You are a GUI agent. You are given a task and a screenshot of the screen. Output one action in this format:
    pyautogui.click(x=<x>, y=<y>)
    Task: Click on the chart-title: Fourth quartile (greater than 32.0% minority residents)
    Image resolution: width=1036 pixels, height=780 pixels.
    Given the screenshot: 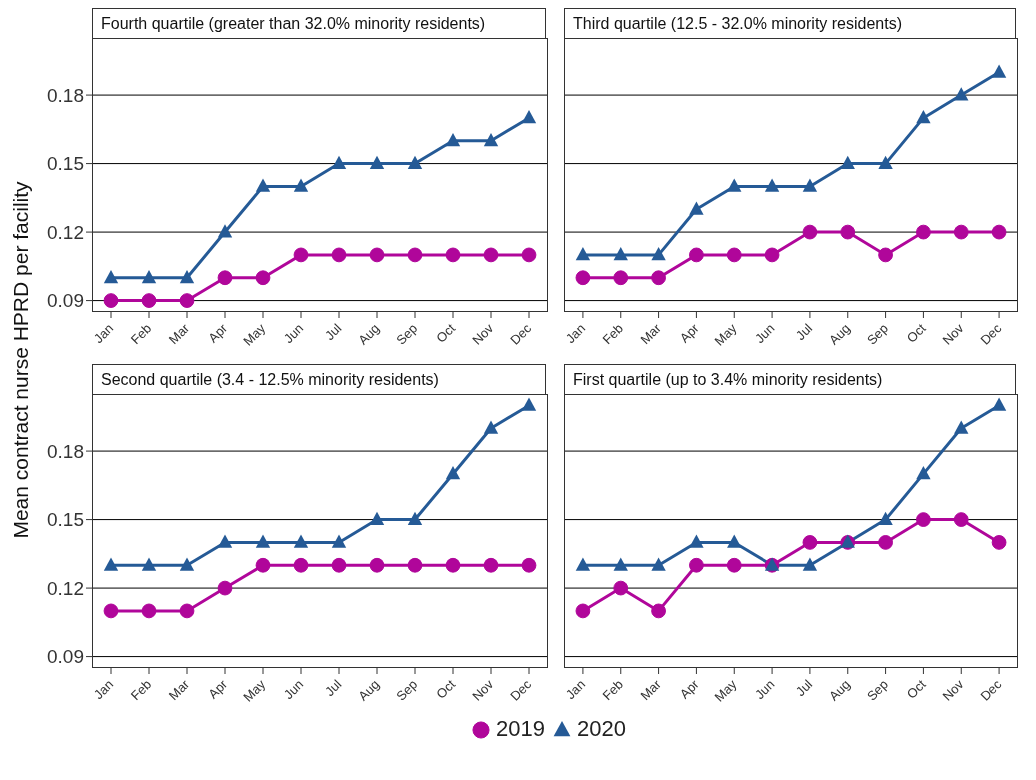 What is the action you would take?
    pyautogui.click(x=319, y=23)
    